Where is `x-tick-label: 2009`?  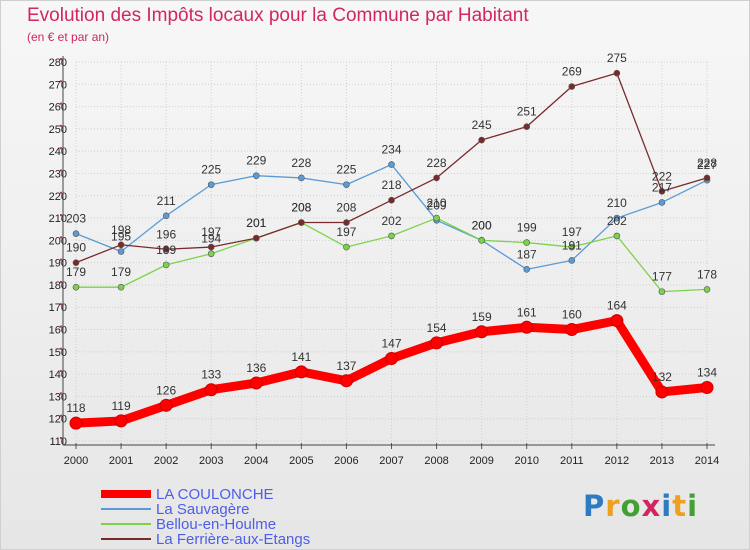
x-tick-label: 2009 is located at coordinates (481, 461).